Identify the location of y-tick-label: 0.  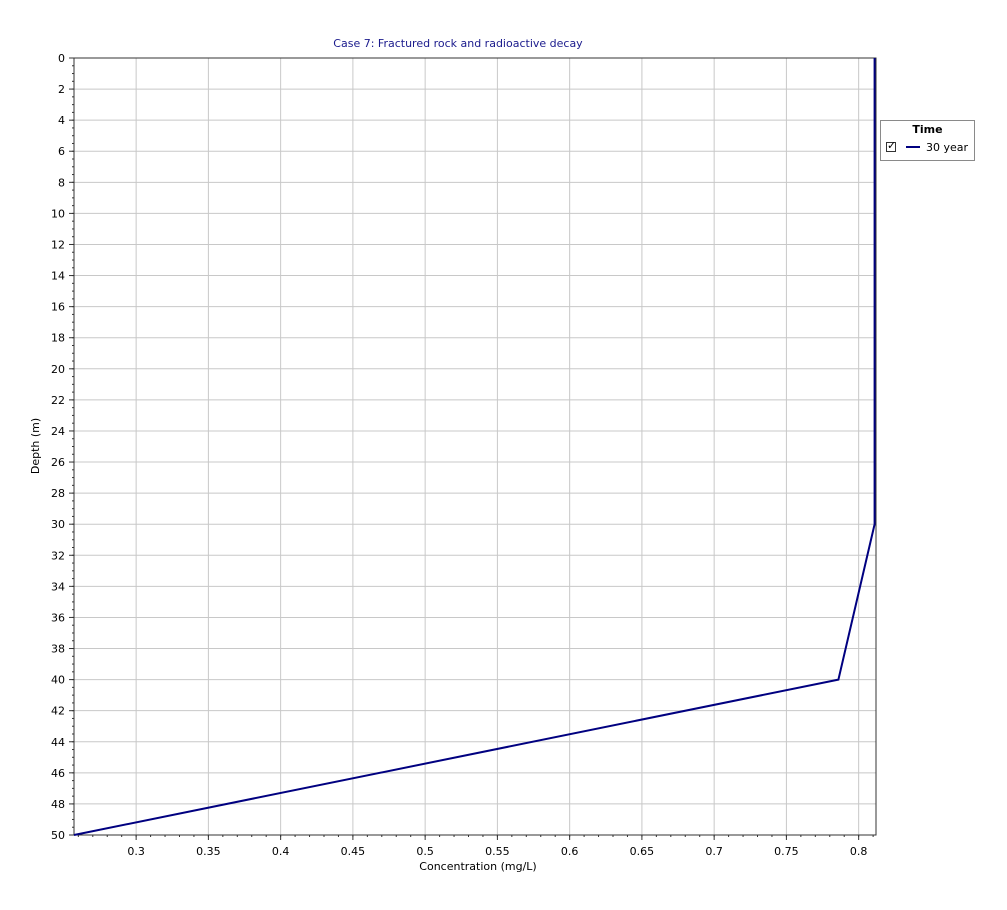
(61, 58).